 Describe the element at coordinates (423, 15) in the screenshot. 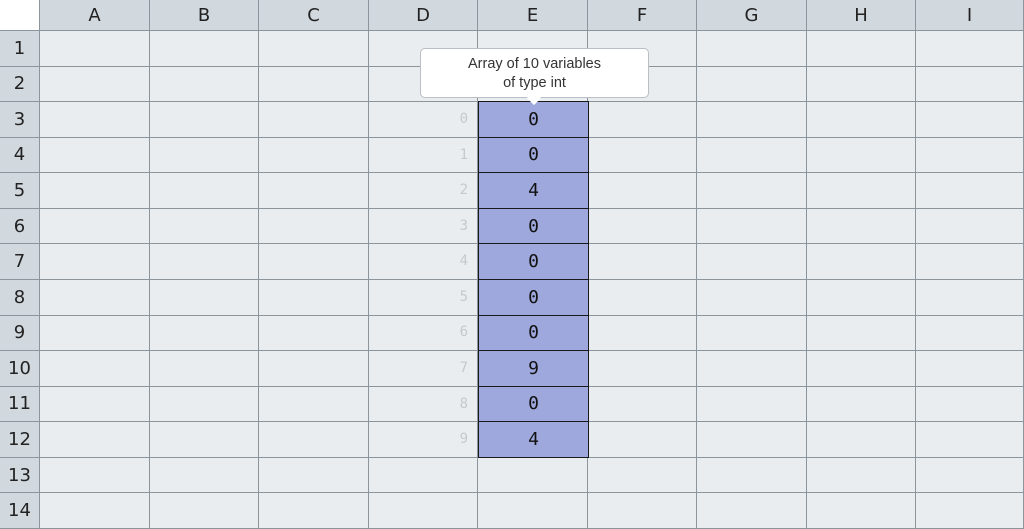

I see `column-header-d: D` at that location.